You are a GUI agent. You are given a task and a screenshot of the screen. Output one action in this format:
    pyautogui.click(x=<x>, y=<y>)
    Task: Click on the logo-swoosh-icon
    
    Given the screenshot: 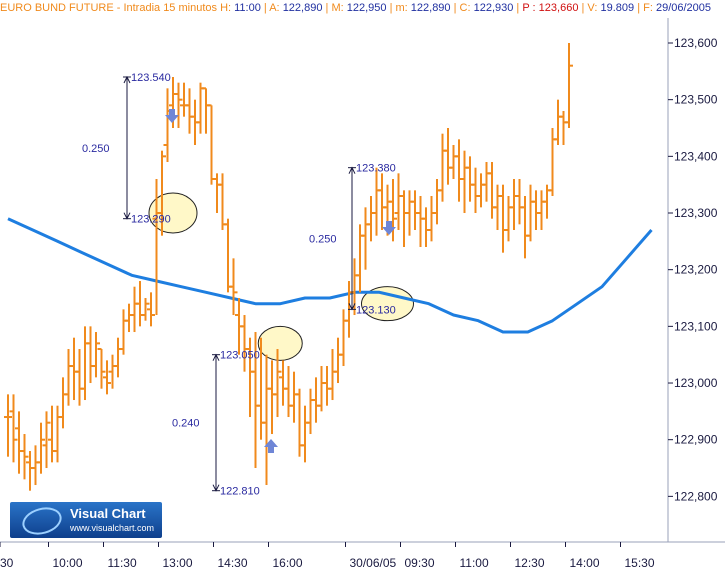 What is the action you would take?
    pyautogui.click(x=42, y=521)
    